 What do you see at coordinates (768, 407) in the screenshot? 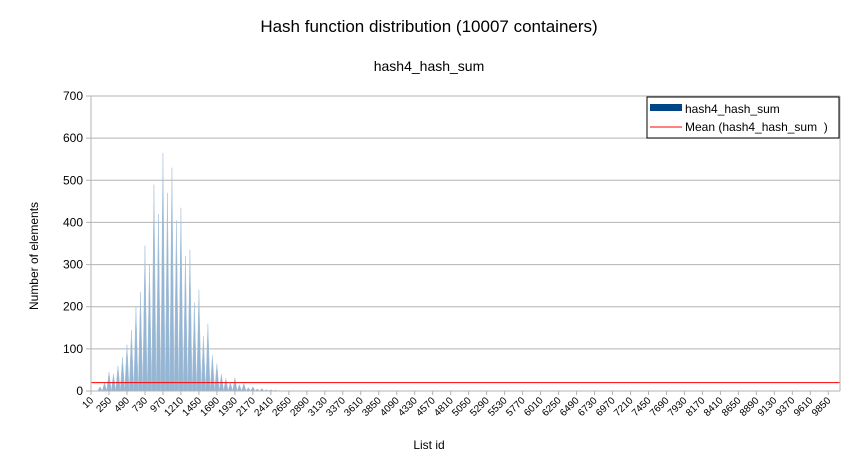
I see `x-tick-label: 9130` at bounding box center [768, 407].